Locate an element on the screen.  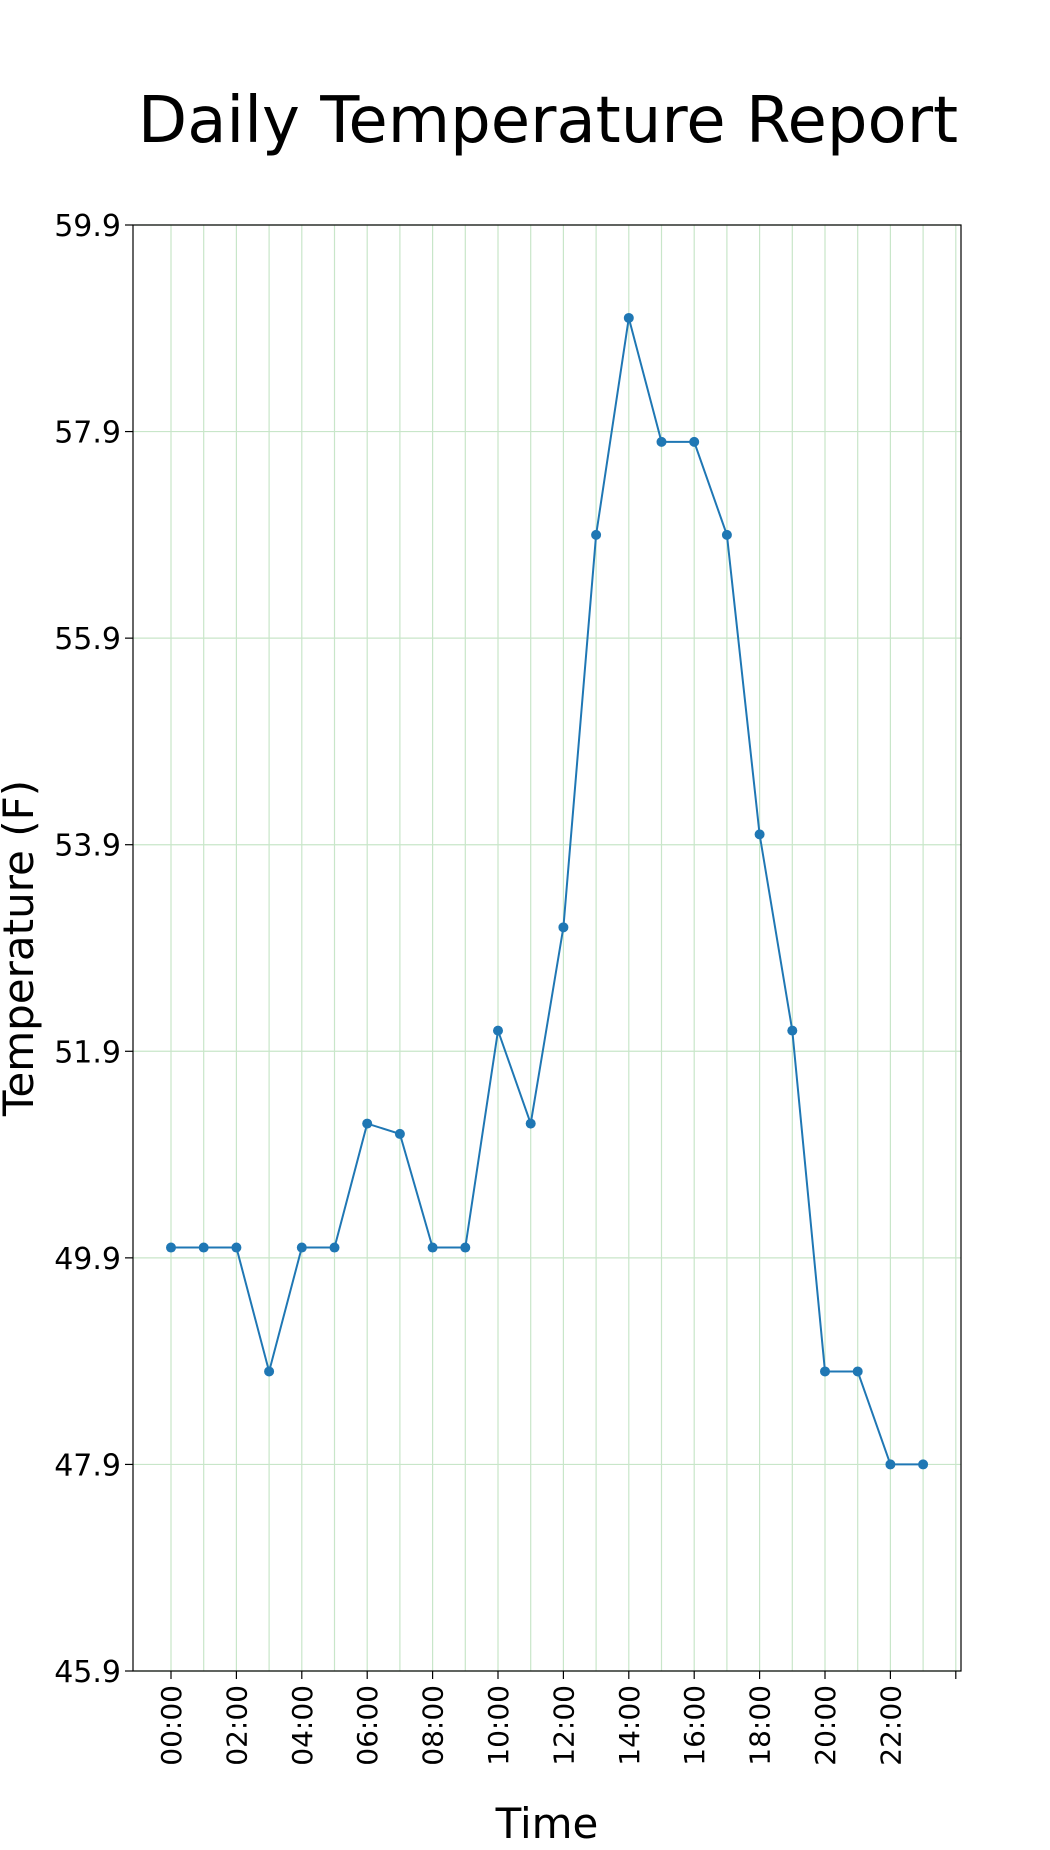
x-tick-label: 22:00 is located at coordinates (890, 1725).